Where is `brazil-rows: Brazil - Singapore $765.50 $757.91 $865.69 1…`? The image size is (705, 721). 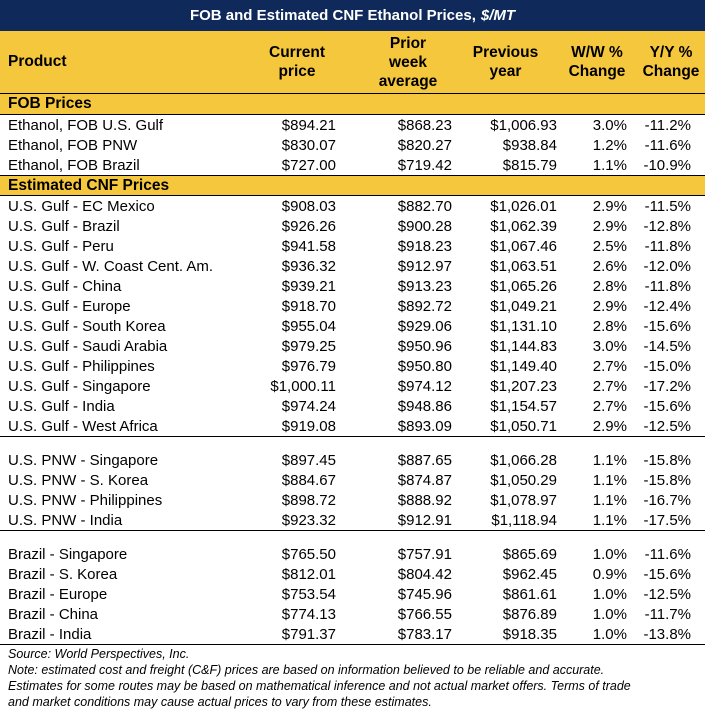 brazil-rows: Brazil - Singapore $765.50 $757.91 $865.69 1… is located at coordinates (352, 594).